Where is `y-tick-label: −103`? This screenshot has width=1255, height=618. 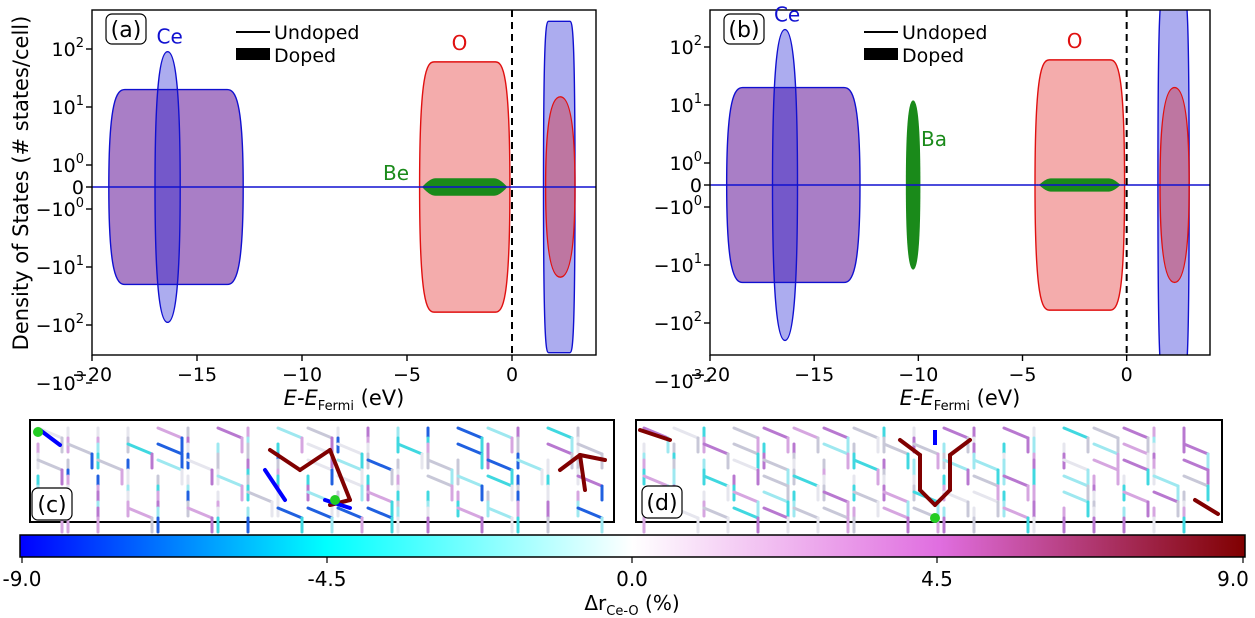 y-tick-label: −103 is located at coordinates (60, 382).